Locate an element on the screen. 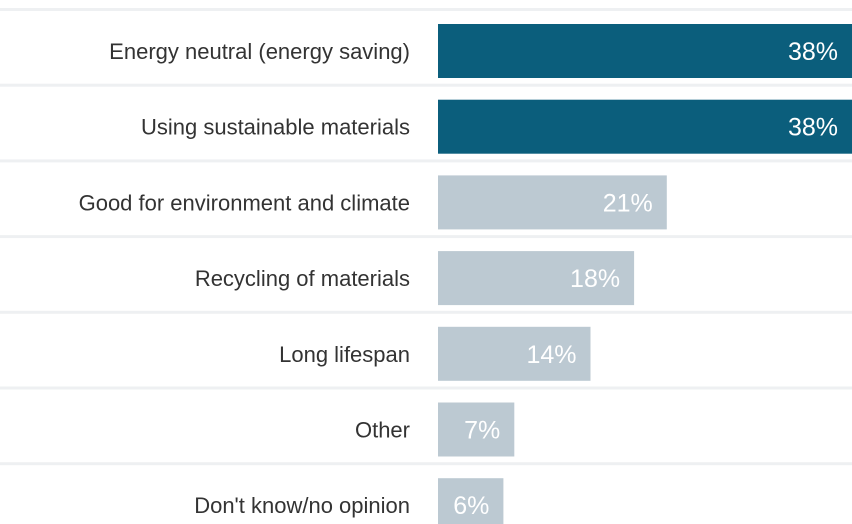 The image size is (852, 524). value-label: 14% is located at coordinates (551, 355).